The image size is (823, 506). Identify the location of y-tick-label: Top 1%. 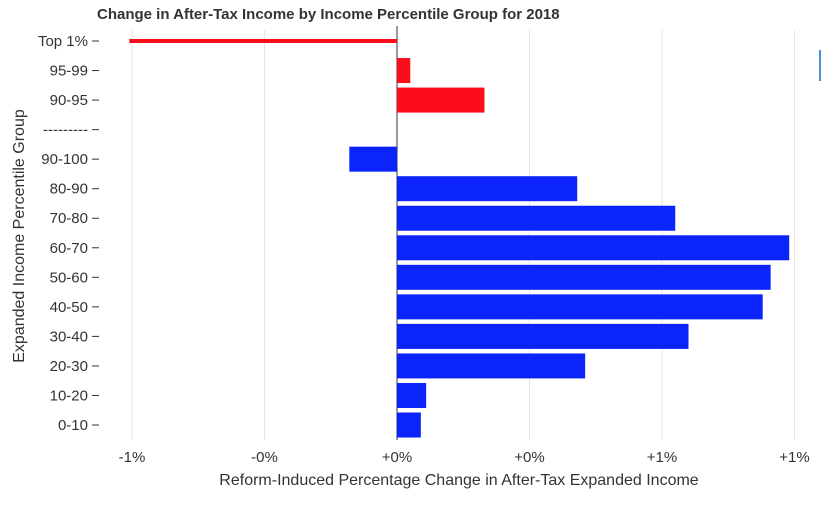
(63, 41).